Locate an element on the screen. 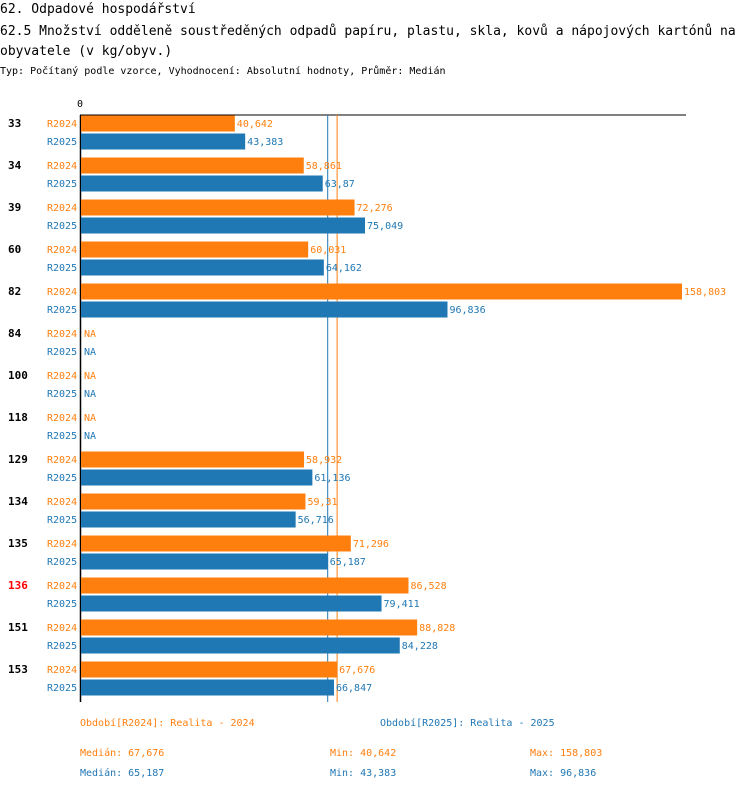 Image resolution: width=750 pixels, height=792 pixels. value-label: 58,861 is located at coordinates (324, 166).